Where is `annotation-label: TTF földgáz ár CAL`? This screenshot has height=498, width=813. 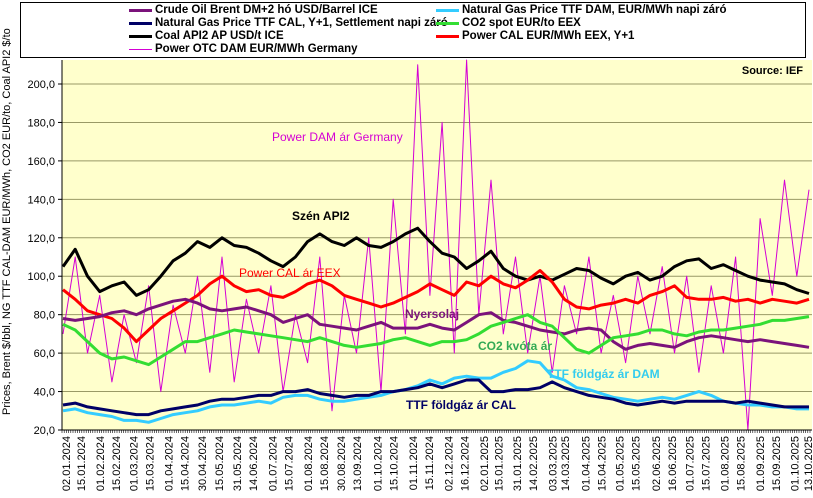
annotation-label: TTF földgáz ár CAL is located at coordinates (461, 405).